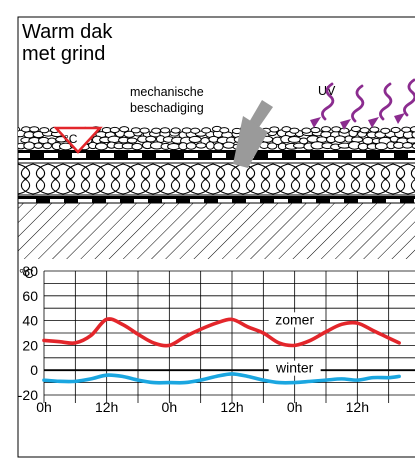 This screenshot has width=415, height=458. What do you see at coordinates (225, 201) in the screenshot?
I see `membrane-studs-bottom` at bounding box center [225, 201].